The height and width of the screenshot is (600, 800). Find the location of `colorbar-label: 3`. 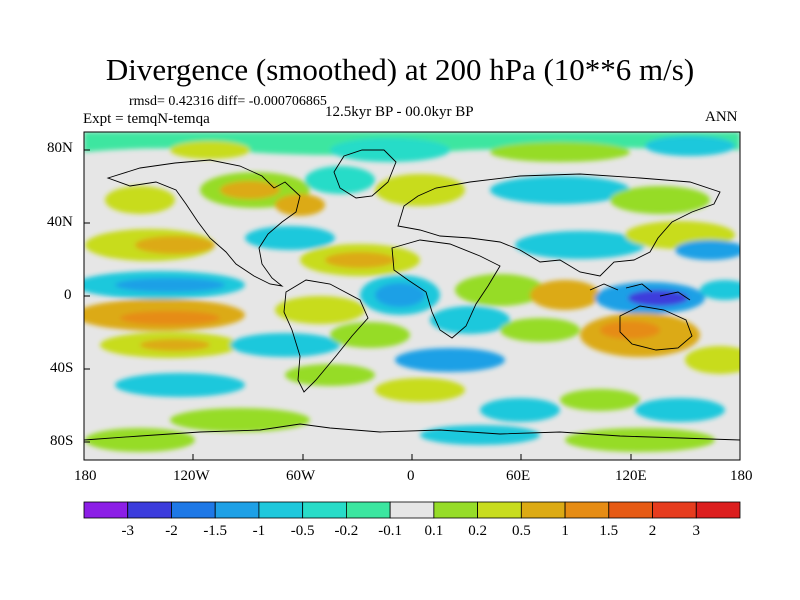

colorbar-label: 3 is located at coordinates (697, 531).